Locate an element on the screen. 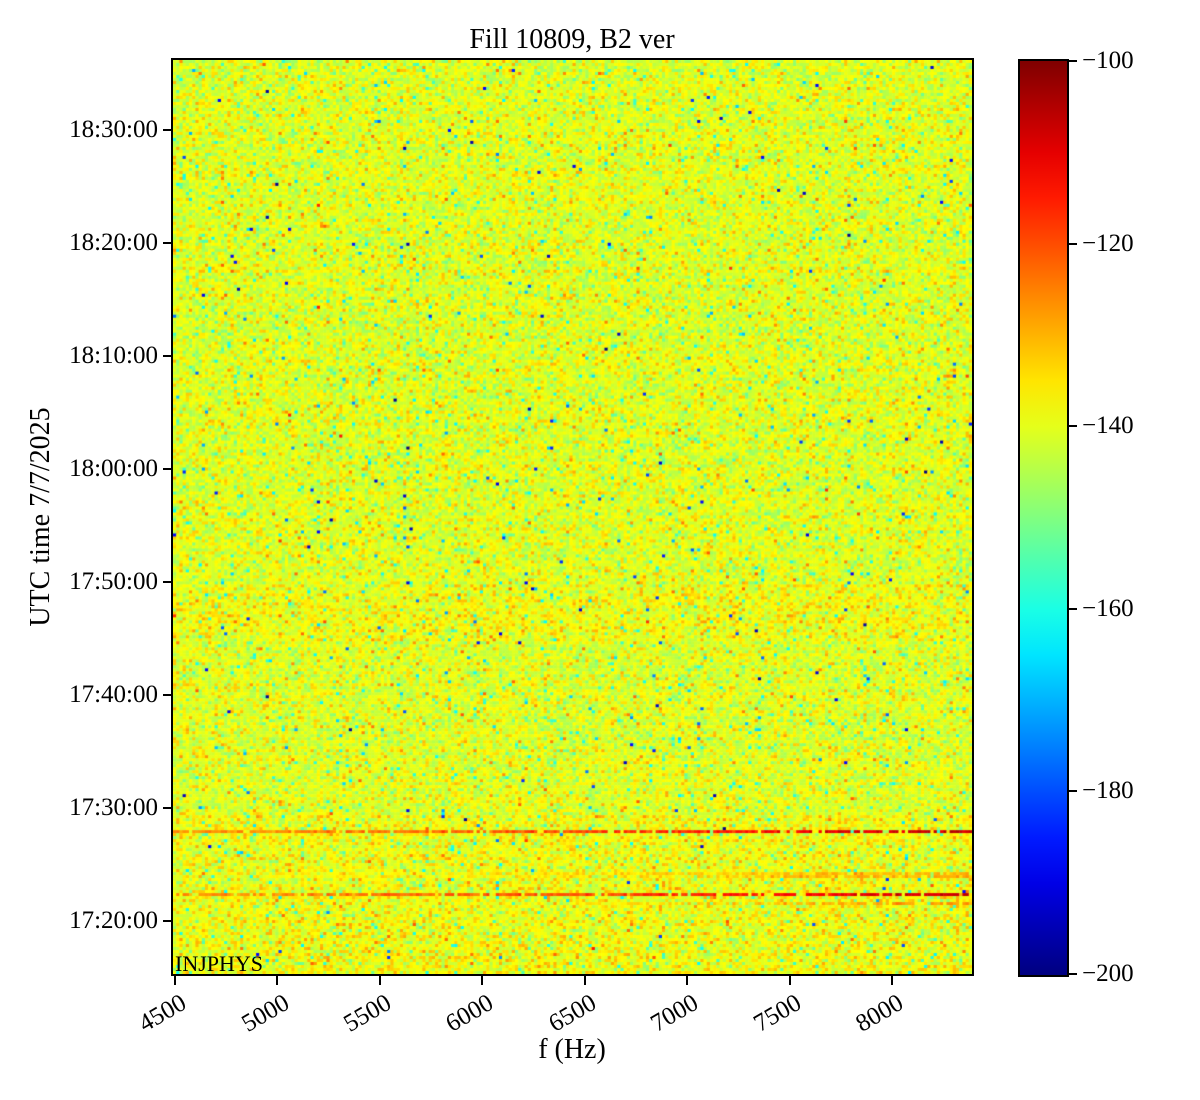 This screenshot has width=1200, height=1100. colorbar-tick-label: −180 is located at coordinates (1108, 791).